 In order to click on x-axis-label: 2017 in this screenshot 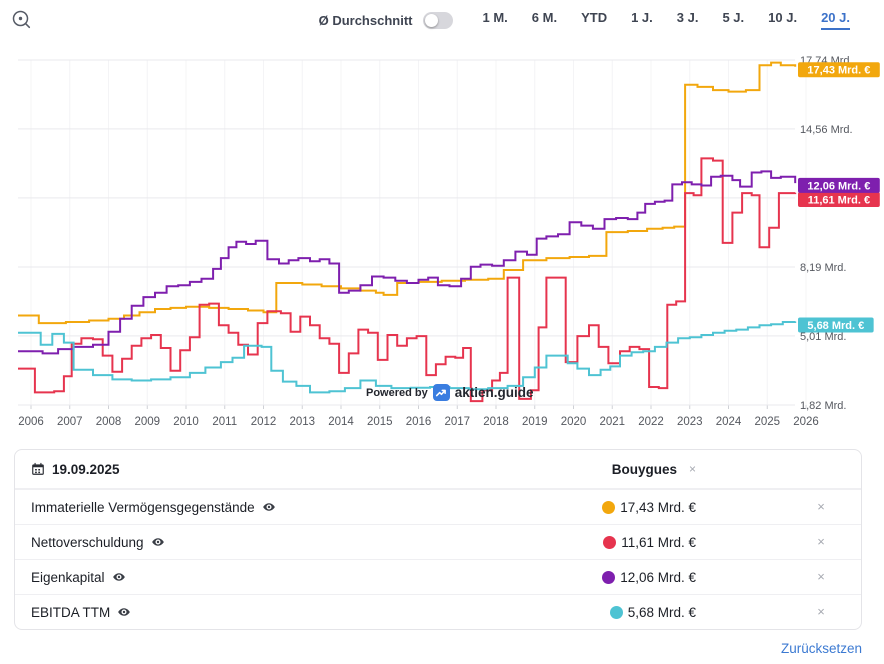, I will do `click(457, 422)`.